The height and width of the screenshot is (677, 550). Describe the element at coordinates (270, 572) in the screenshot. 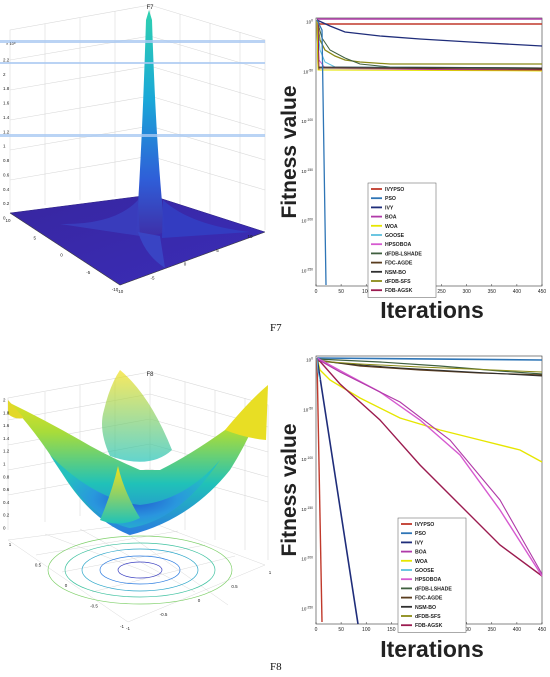

I see `x-tick-label: 1` at that location.